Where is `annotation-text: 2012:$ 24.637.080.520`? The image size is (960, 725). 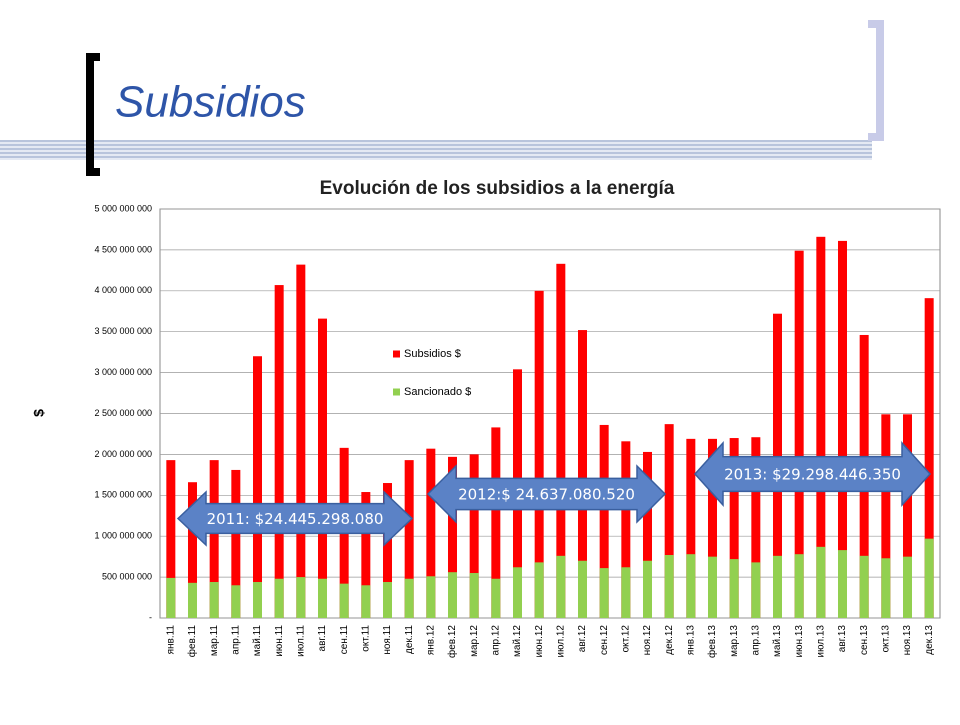 annotation-text: 2012:$ 24.637.080.520 is located at coordinates (546, 495).